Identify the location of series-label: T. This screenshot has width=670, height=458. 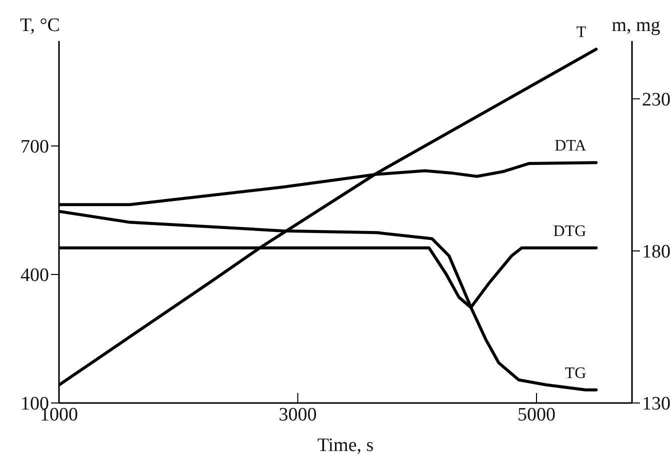
(581, 33).